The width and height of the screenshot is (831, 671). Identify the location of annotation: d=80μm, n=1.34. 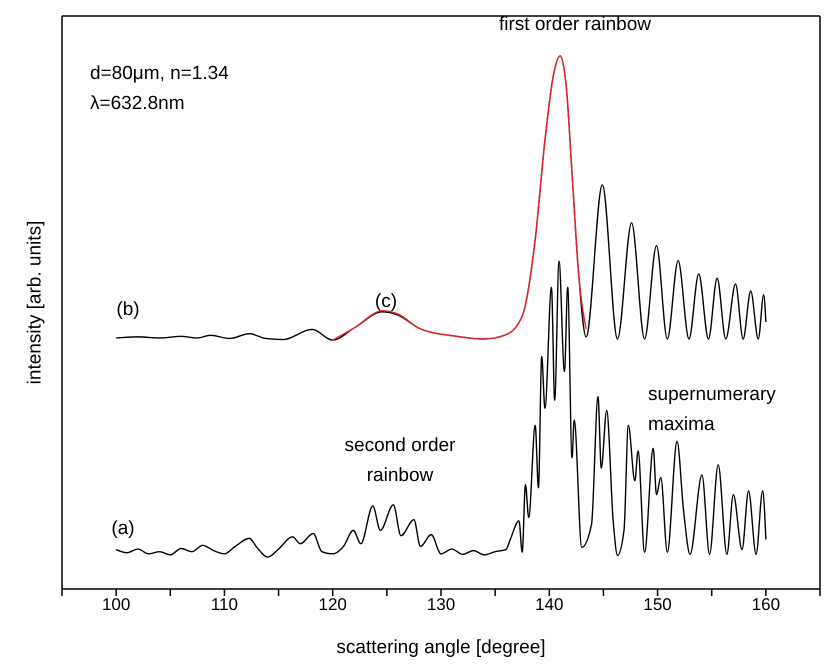
(160, 73).